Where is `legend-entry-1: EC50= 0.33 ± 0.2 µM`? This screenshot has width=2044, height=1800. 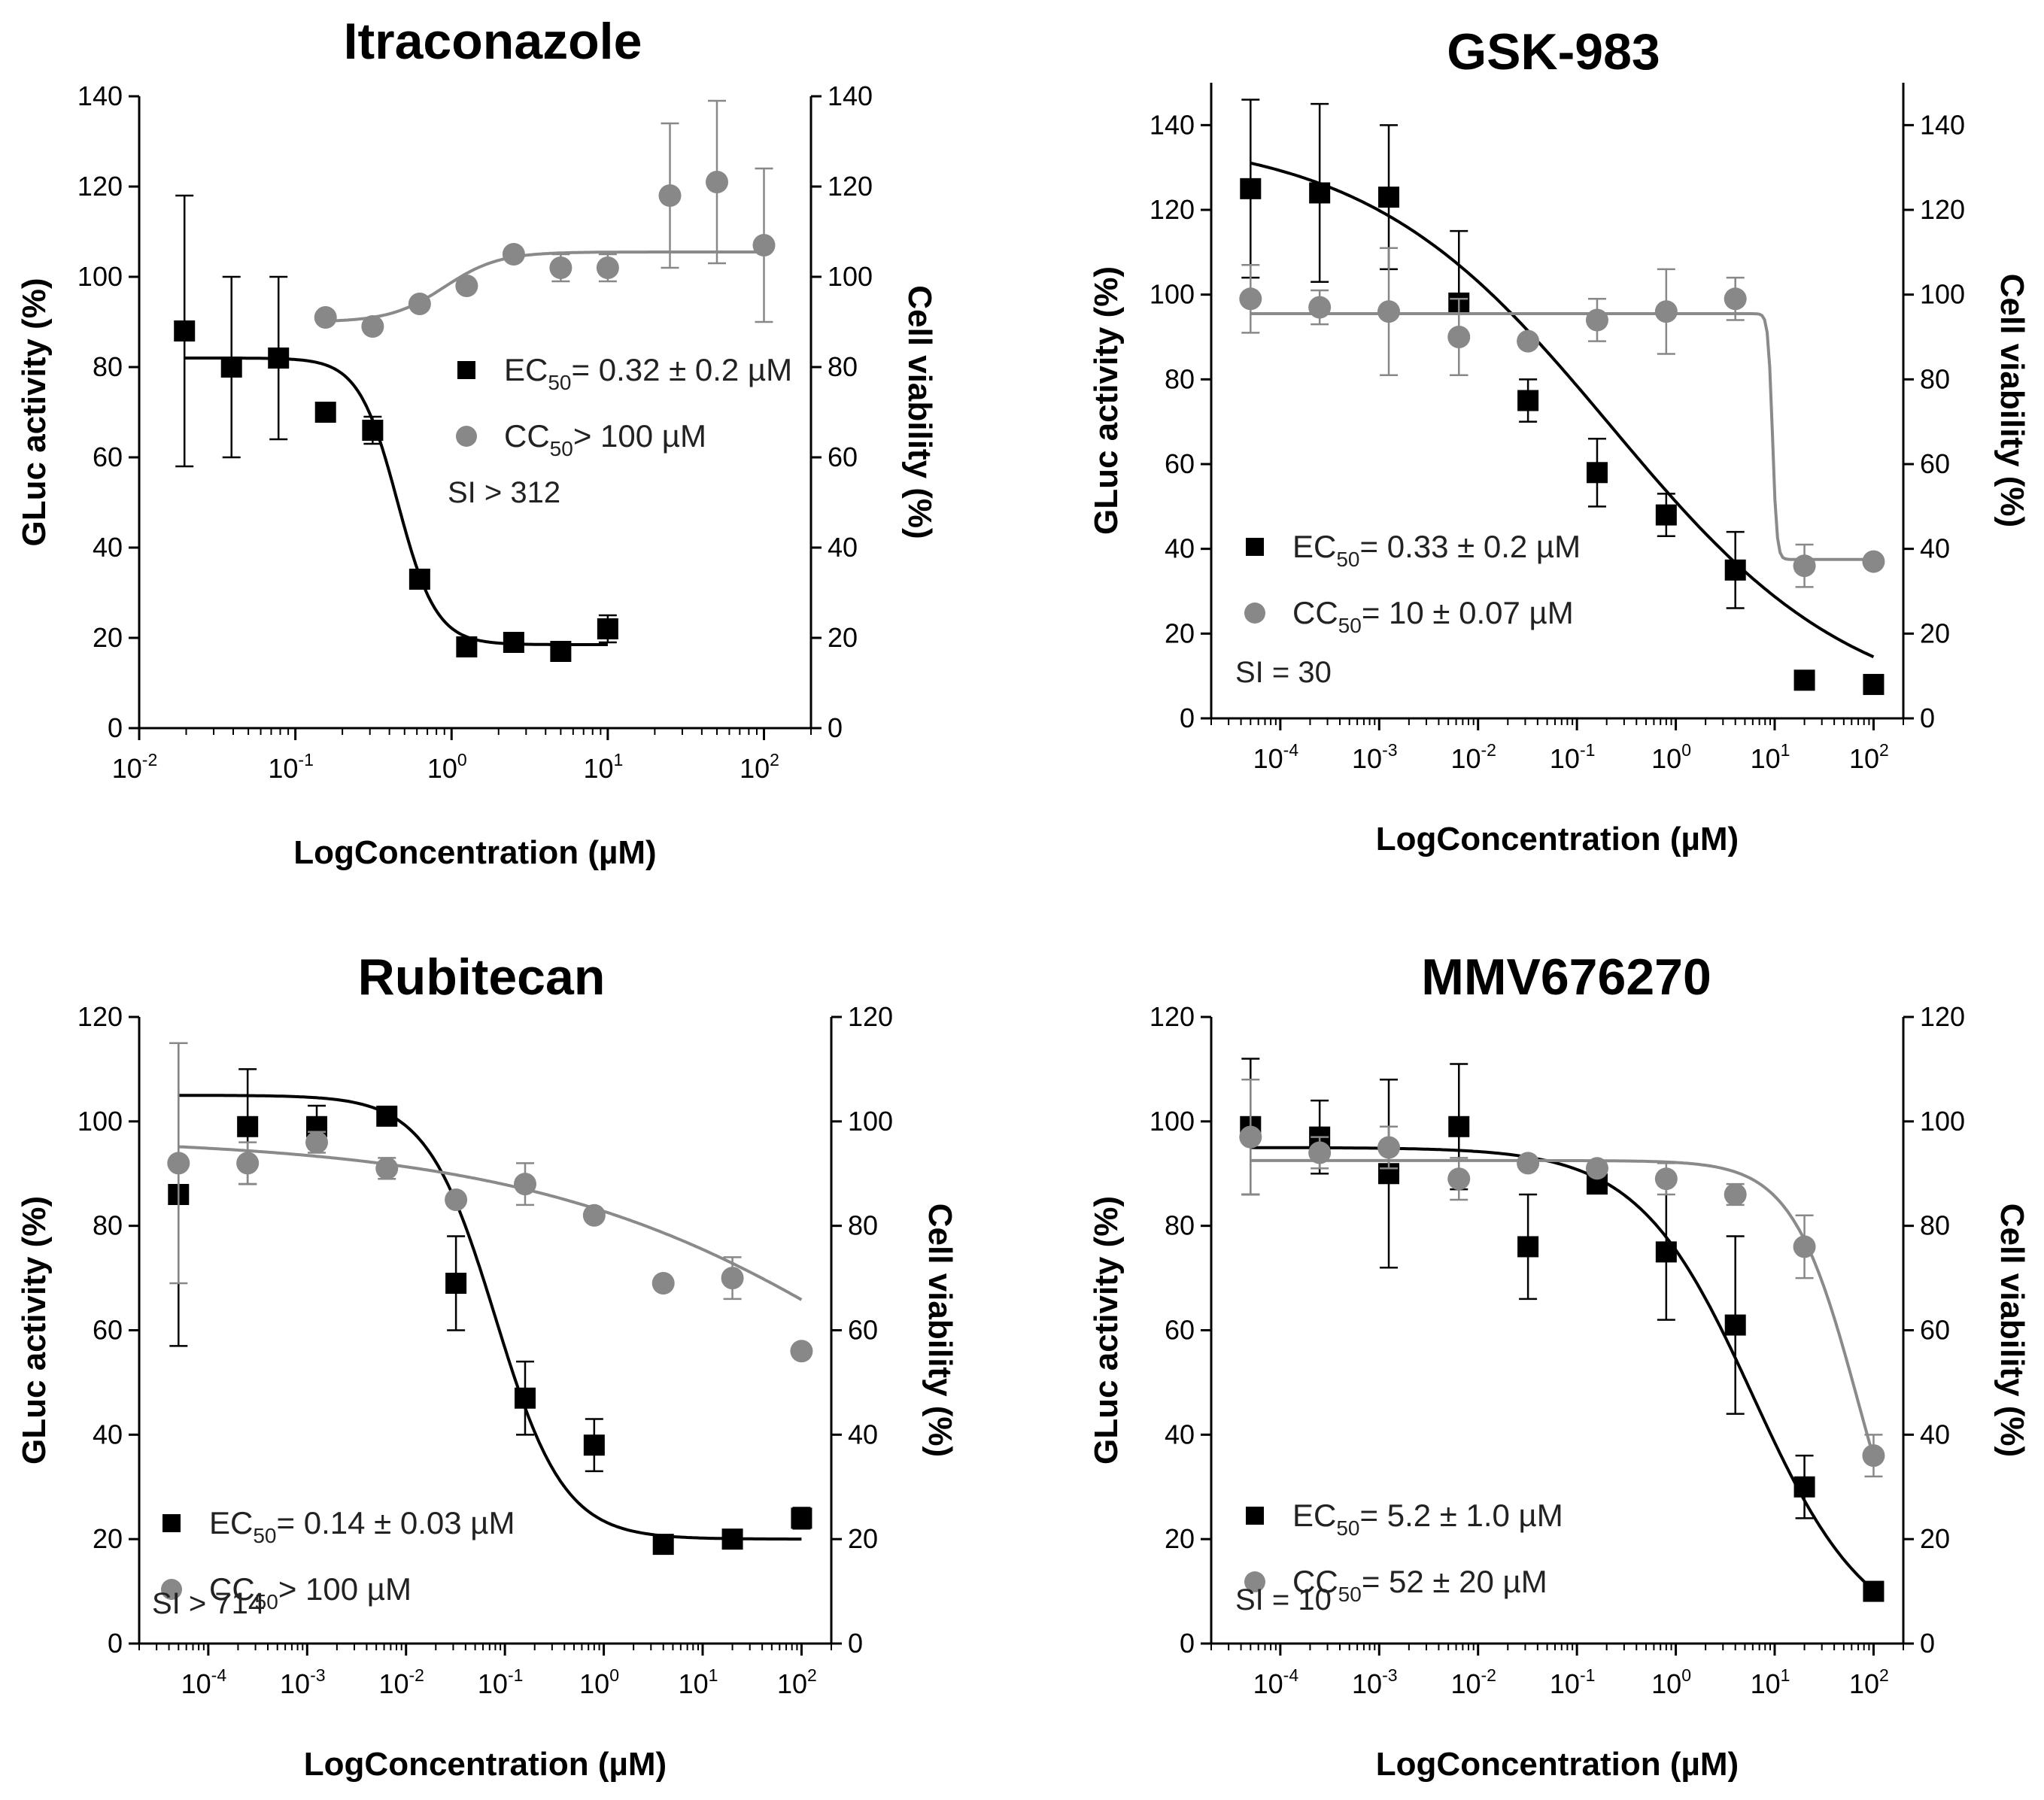
legend-entry-1: EC50= 0.33 ± 0.2 µM is located at coordinates (1436, 550).